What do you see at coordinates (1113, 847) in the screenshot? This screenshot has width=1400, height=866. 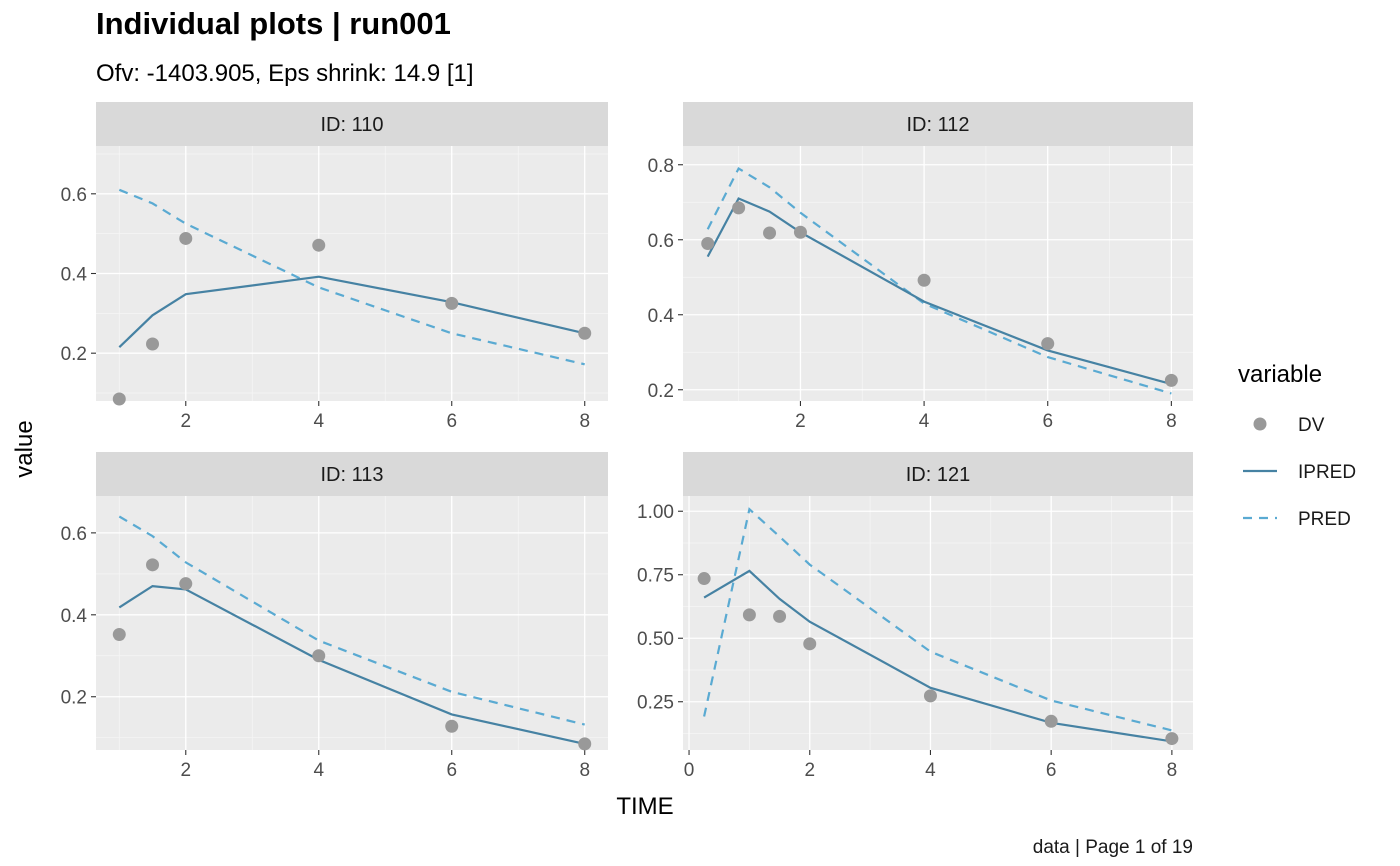 I see `caption: data | Page 1 of 19` at bounding box center [1113, 847].